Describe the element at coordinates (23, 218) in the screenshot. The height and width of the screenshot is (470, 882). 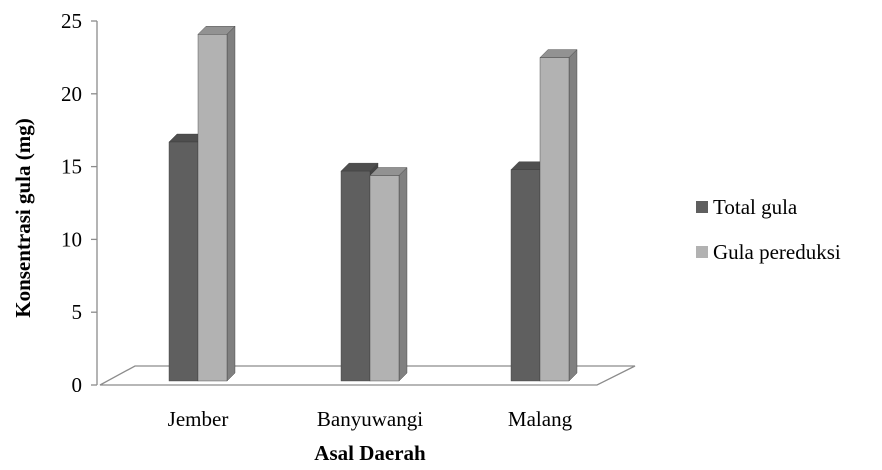
I see `y-axis-title: Konsentrasi gula (mg)` at that location.